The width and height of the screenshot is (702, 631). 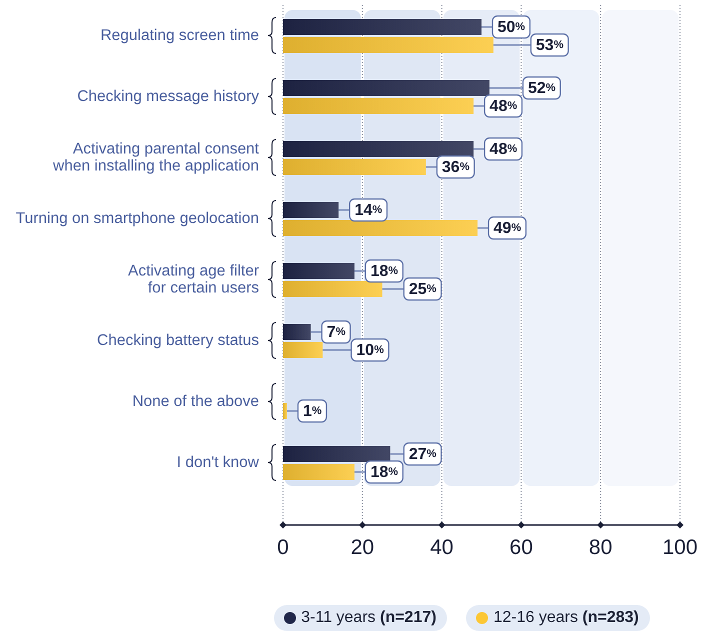 What do you see at coordinates (194, 279) in the screenshot?
I see `y-tick-label: Activating age filter for certain users` at bounding box center [194, 279].